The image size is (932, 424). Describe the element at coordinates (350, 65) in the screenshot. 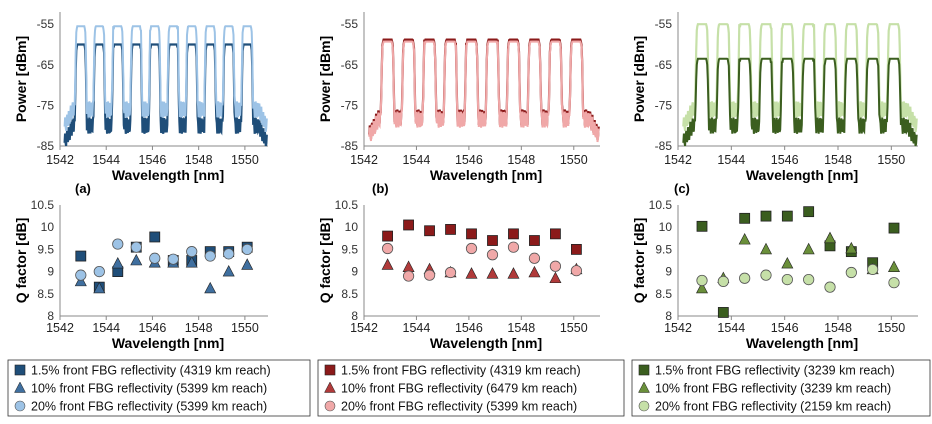

I see `spectrum-ytick-label: -65` at that location.